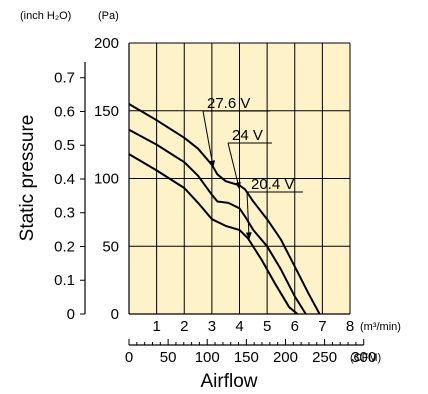 This screenshot has width=428, height=394. Describe the element at coordinates (207, 357) in the screenshot. I see `x-tick-cfm-100: 100` at that location.